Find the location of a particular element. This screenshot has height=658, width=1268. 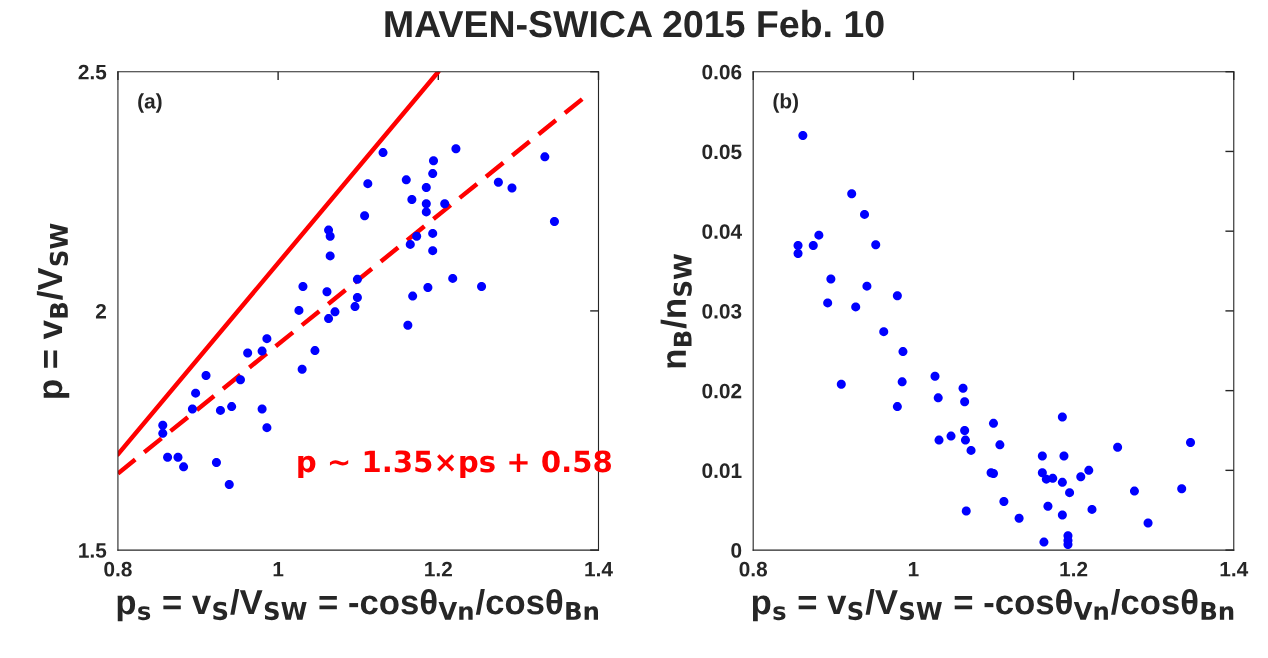

x-tick-label: 1 is located at coordinates (913, 569).